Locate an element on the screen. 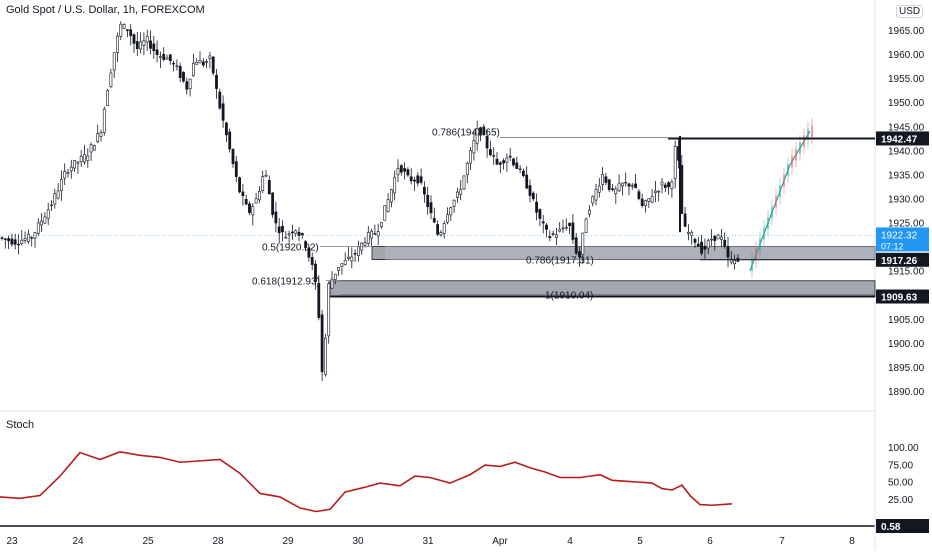 The height and width of the screenshot is (555, 932). price-tick-label: 1940.00 is located at coordinates (906, 151).